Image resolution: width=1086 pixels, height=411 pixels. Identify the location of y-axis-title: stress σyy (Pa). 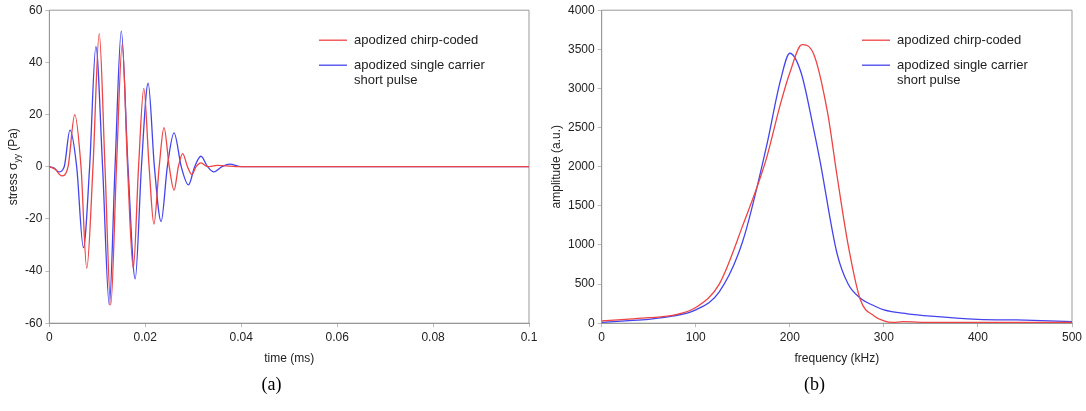
(14, 167).